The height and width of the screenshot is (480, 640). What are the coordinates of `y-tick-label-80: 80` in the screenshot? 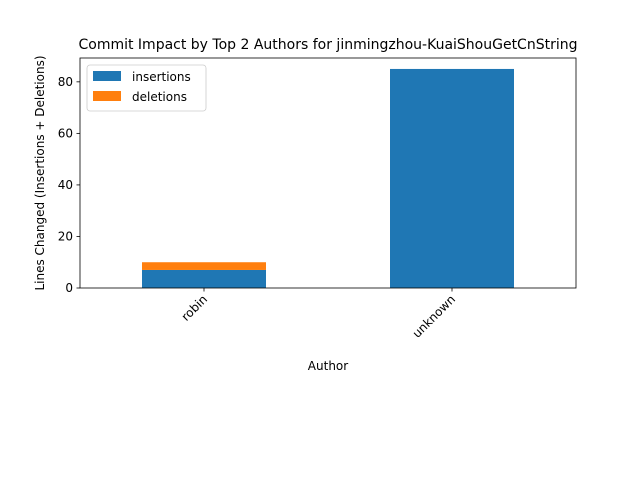 It's located at (65, 82).